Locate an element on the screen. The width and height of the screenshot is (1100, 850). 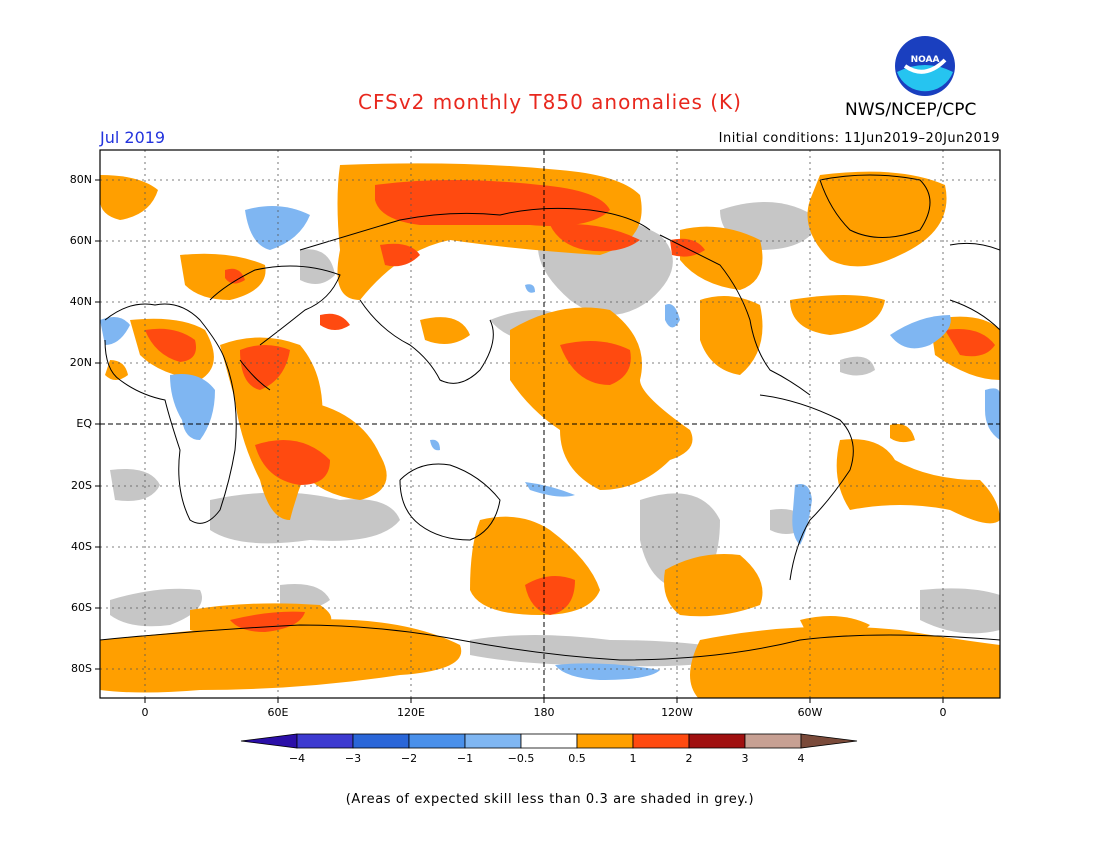
lon-label: 60E is located at coordinates (278, 712).